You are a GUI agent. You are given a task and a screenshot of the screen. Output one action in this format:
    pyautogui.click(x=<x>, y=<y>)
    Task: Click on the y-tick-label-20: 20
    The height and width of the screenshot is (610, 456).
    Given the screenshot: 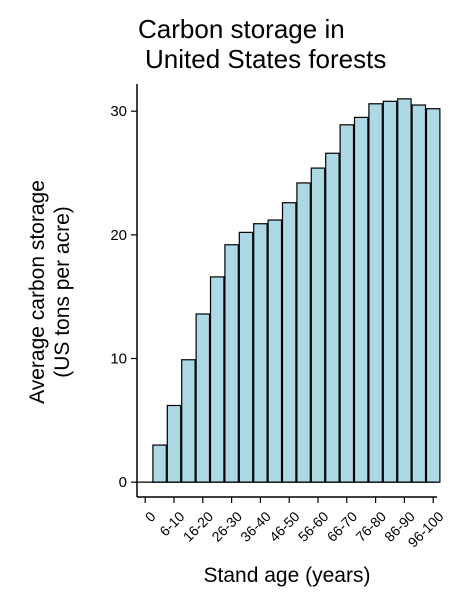 What is the action you would take?
    pyautogui.click(x=118, y=235)
    